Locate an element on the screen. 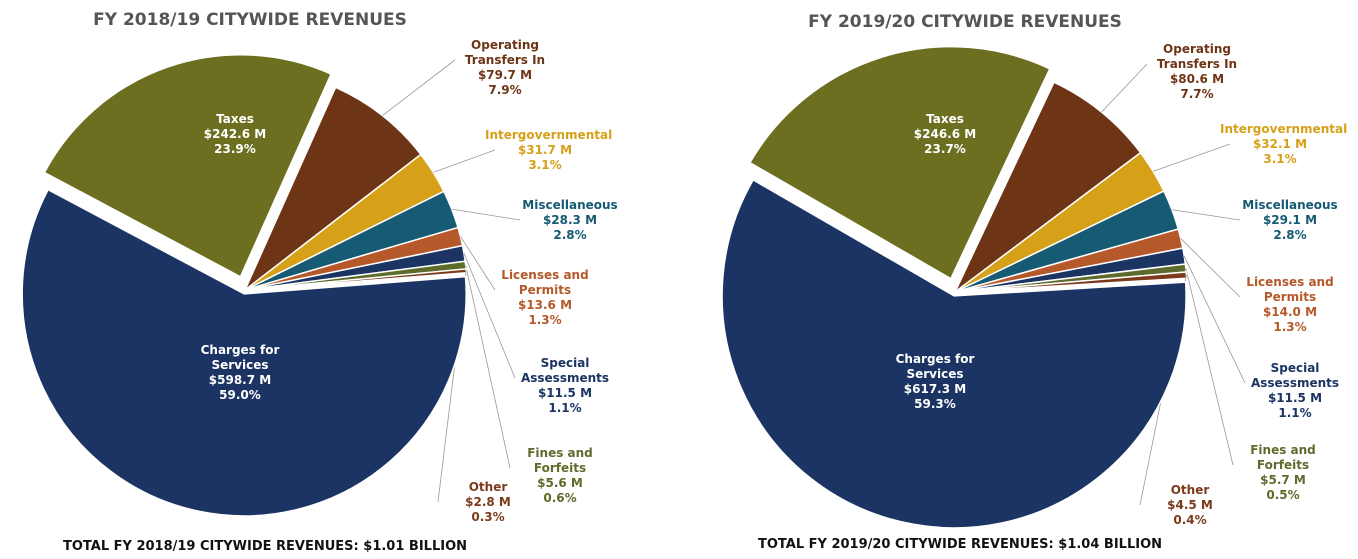 This screenshot has height=559, width=1358. slice-label: Licenses and Permits $13.6 M 1.3% is located at coordinates (545, 298).